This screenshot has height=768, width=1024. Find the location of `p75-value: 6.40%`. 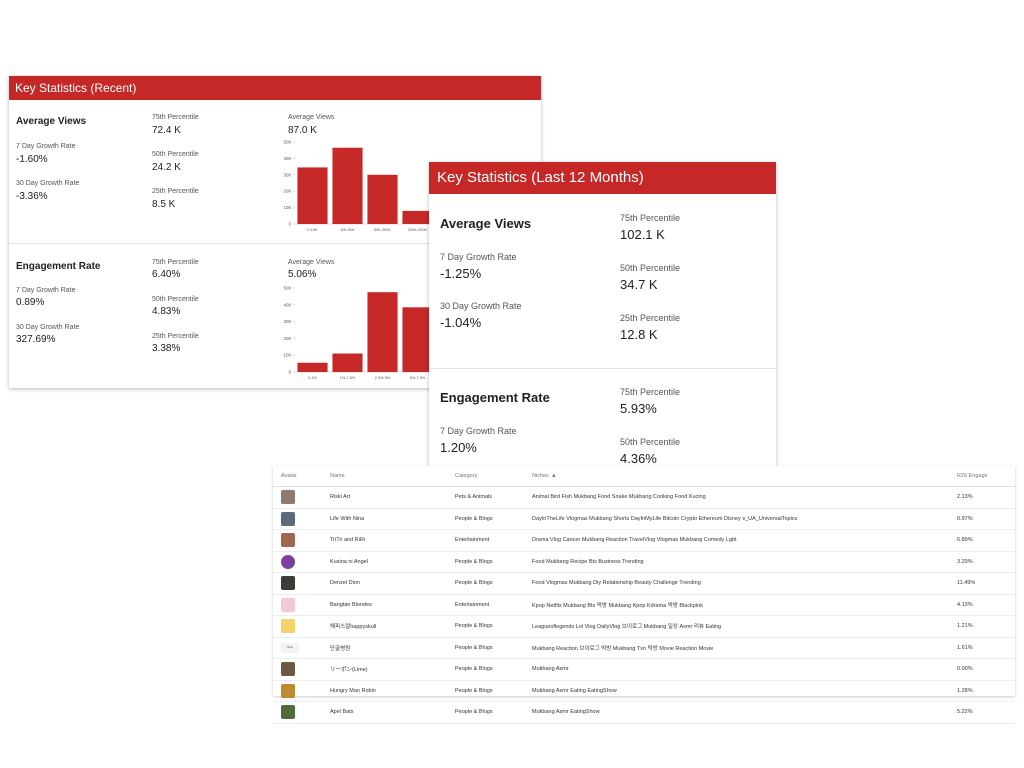

p75-value: 6.40% is located at coordinates (166, 274).